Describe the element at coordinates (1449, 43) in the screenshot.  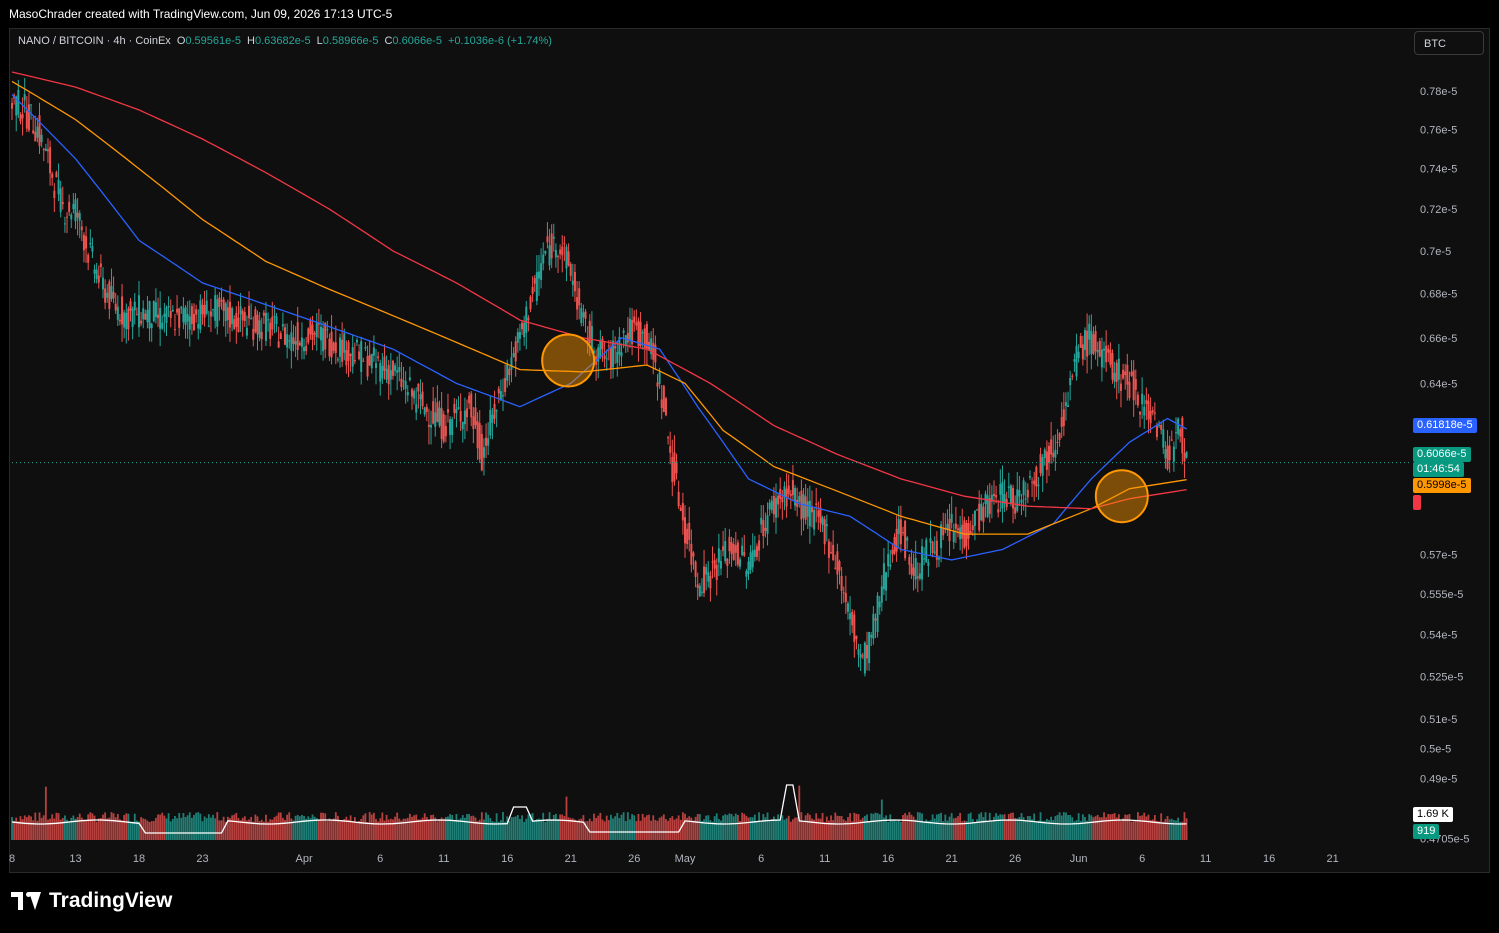
I see `currency-button: BTC` at that location.